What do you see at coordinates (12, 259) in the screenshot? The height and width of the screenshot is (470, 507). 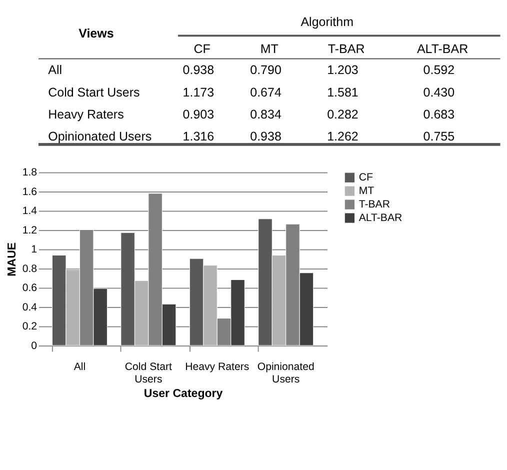 I see `y-axis-title: MAUE` at bounding box center [12, 259].